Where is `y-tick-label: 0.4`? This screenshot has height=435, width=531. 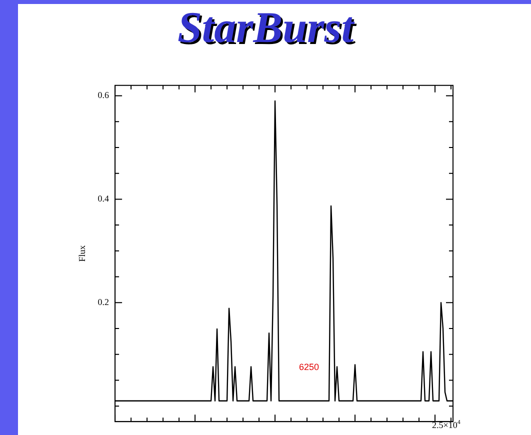
y-tick-label: 0.4 is located at coordinates (104, 199).